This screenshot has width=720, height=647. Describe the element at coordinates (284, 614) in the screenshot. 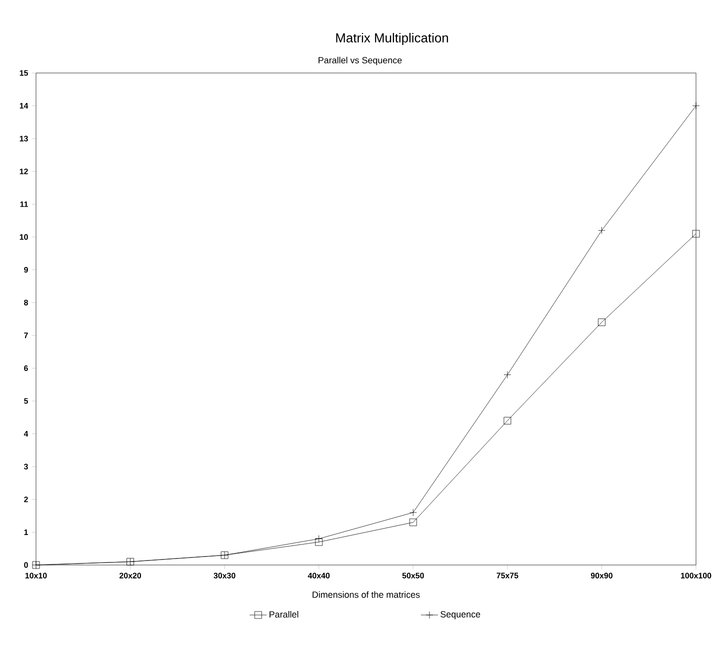

I see `legend-label: Parallel` at that location.